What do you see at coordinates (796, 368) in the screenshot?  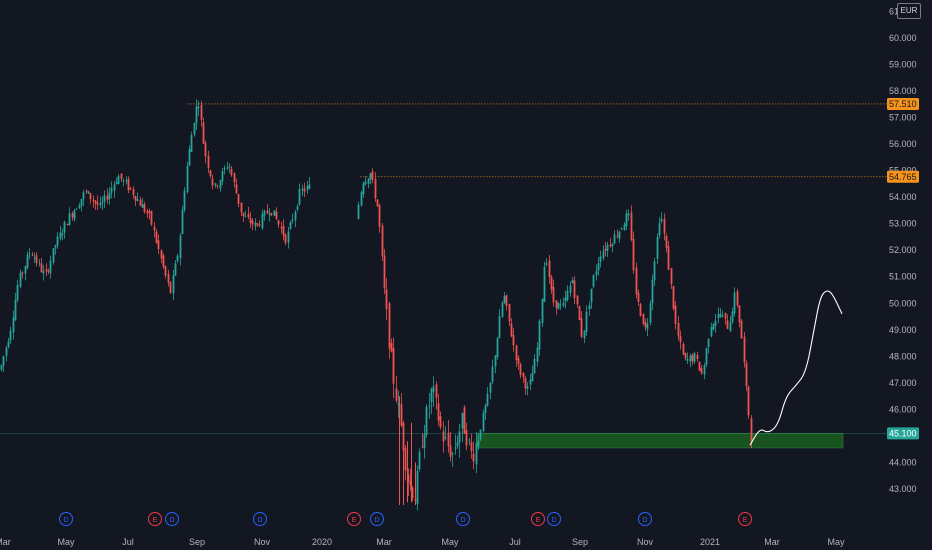 I see `projection-path` at bounding box center [796, 368].